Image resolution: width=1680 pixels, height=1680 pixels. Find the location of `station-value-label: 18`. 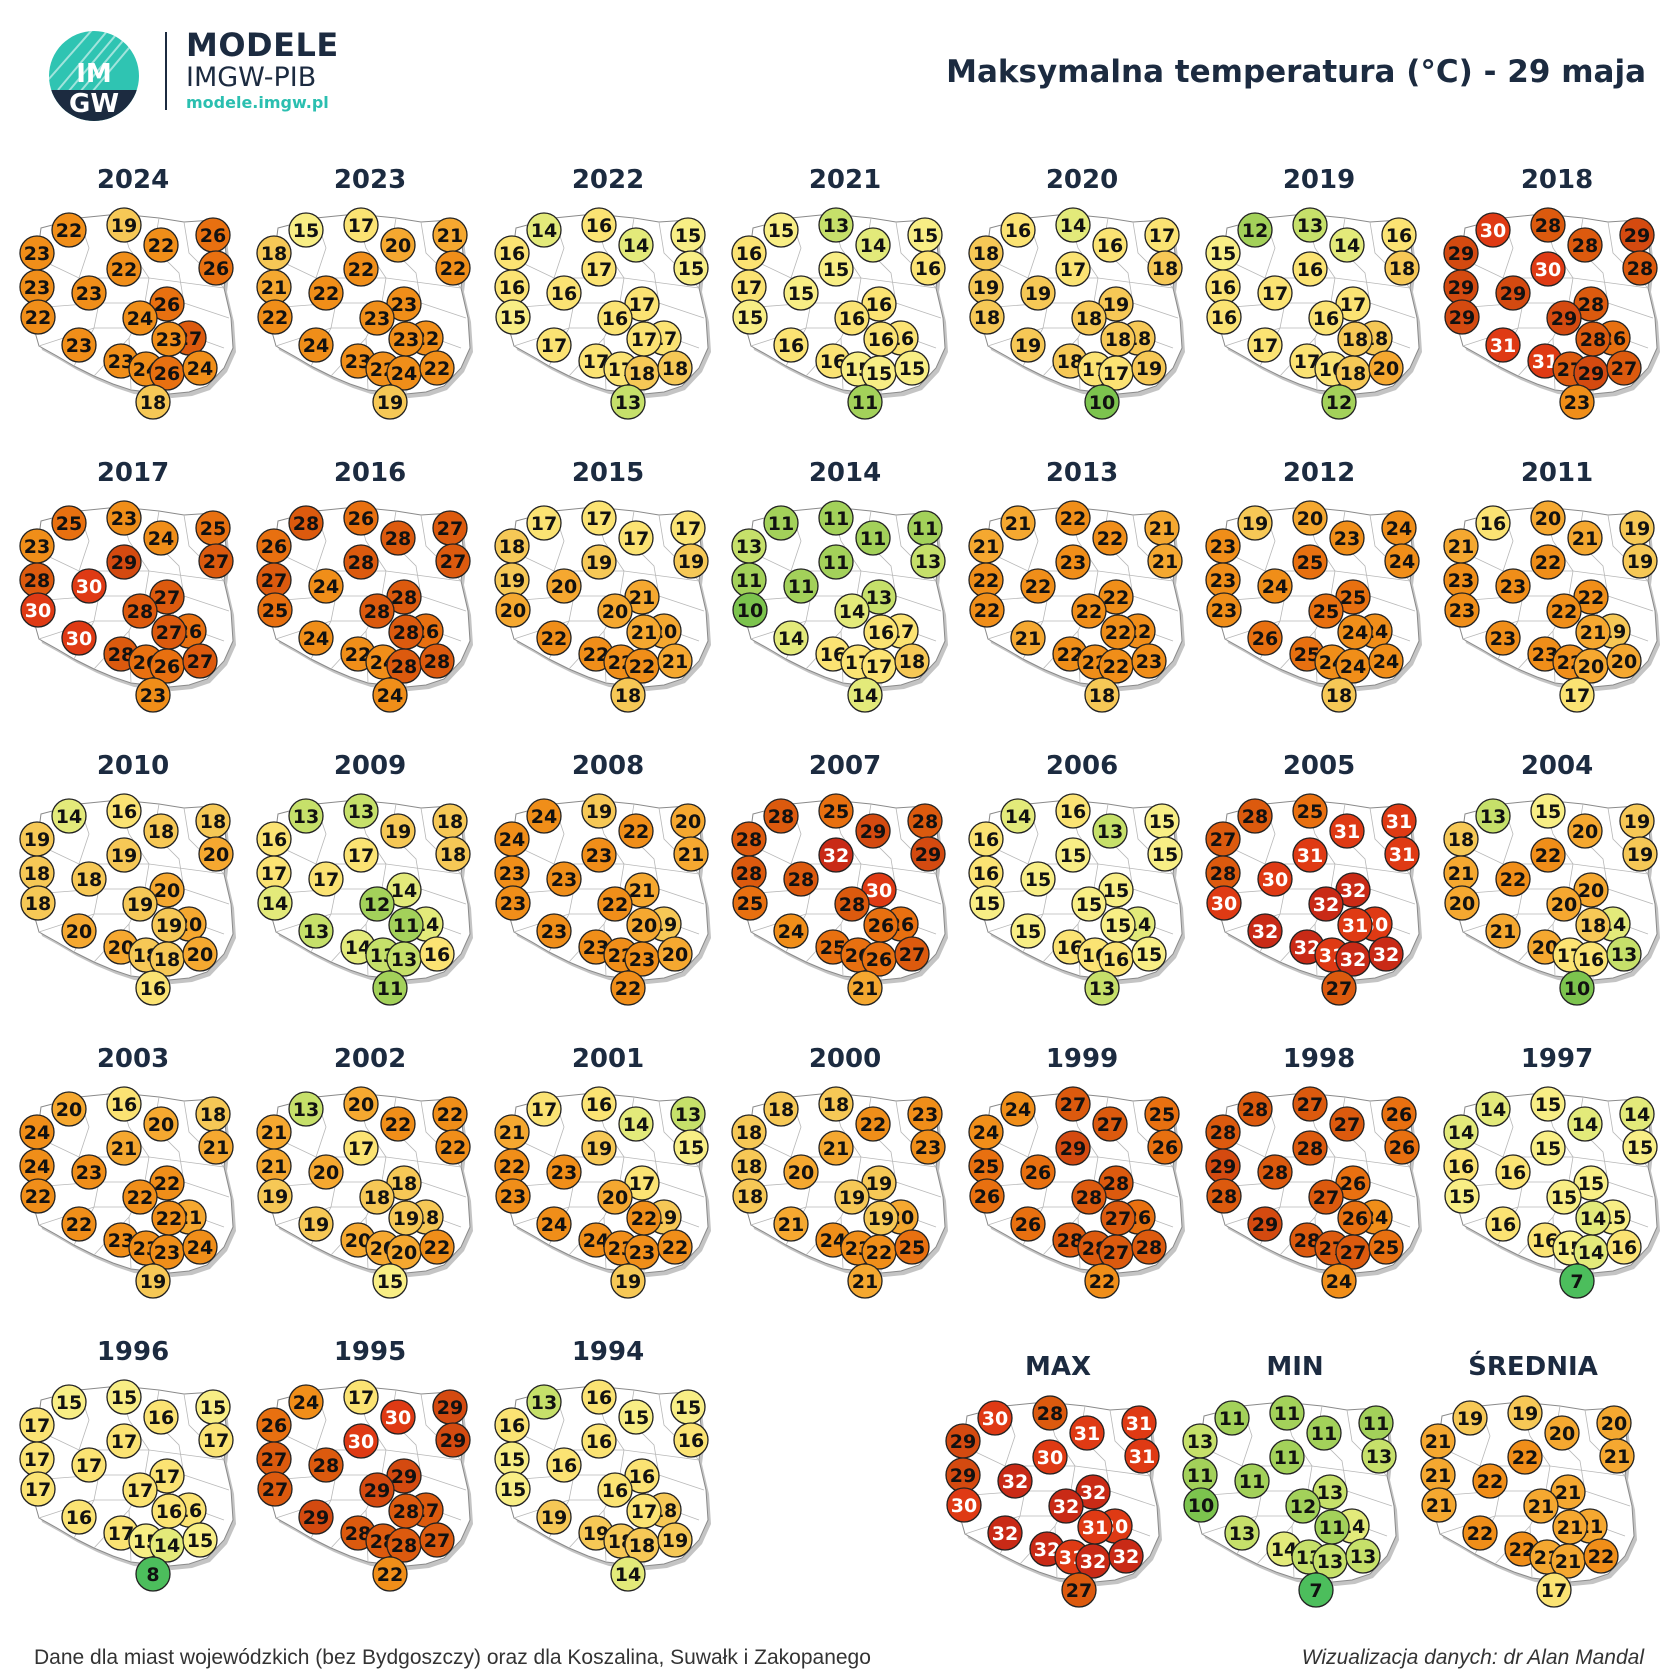

station-value-label: 18 is located at coordinates (1355, 340).